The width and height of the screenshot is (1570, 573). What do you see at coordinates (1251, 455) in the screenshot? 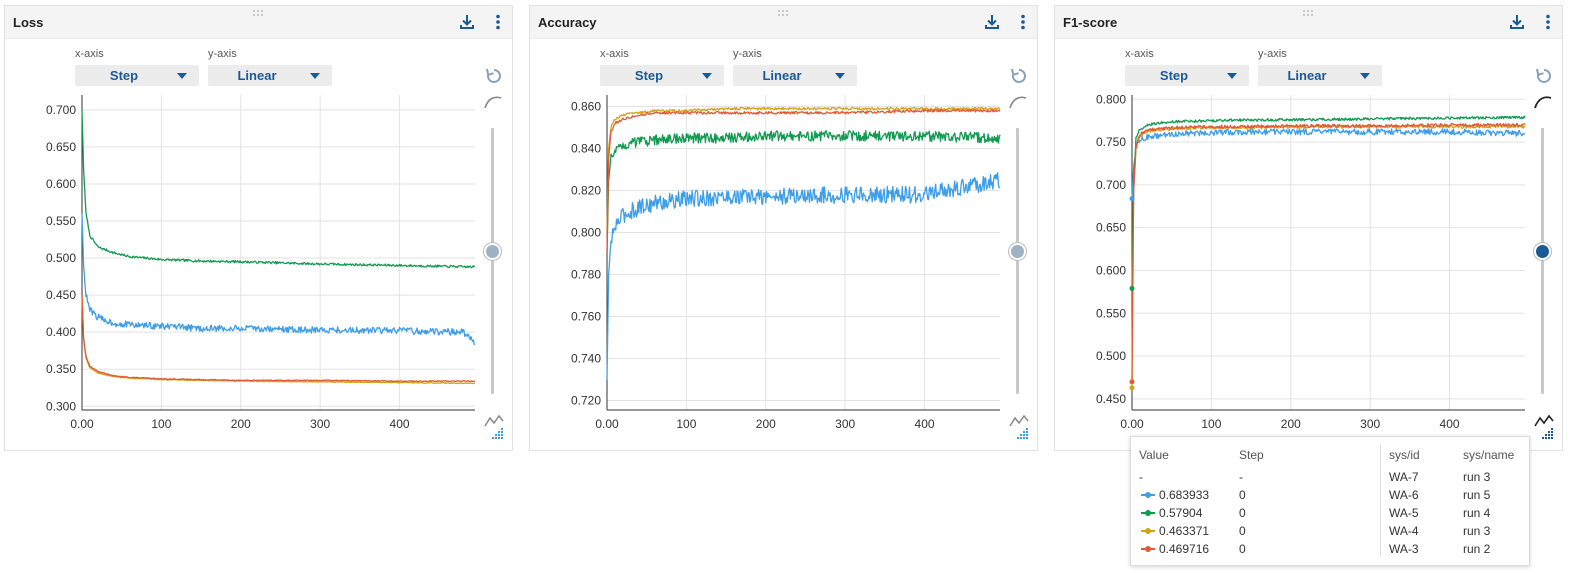
I see `tooltip-header-step: Step` at bounding box center [1251, 455].